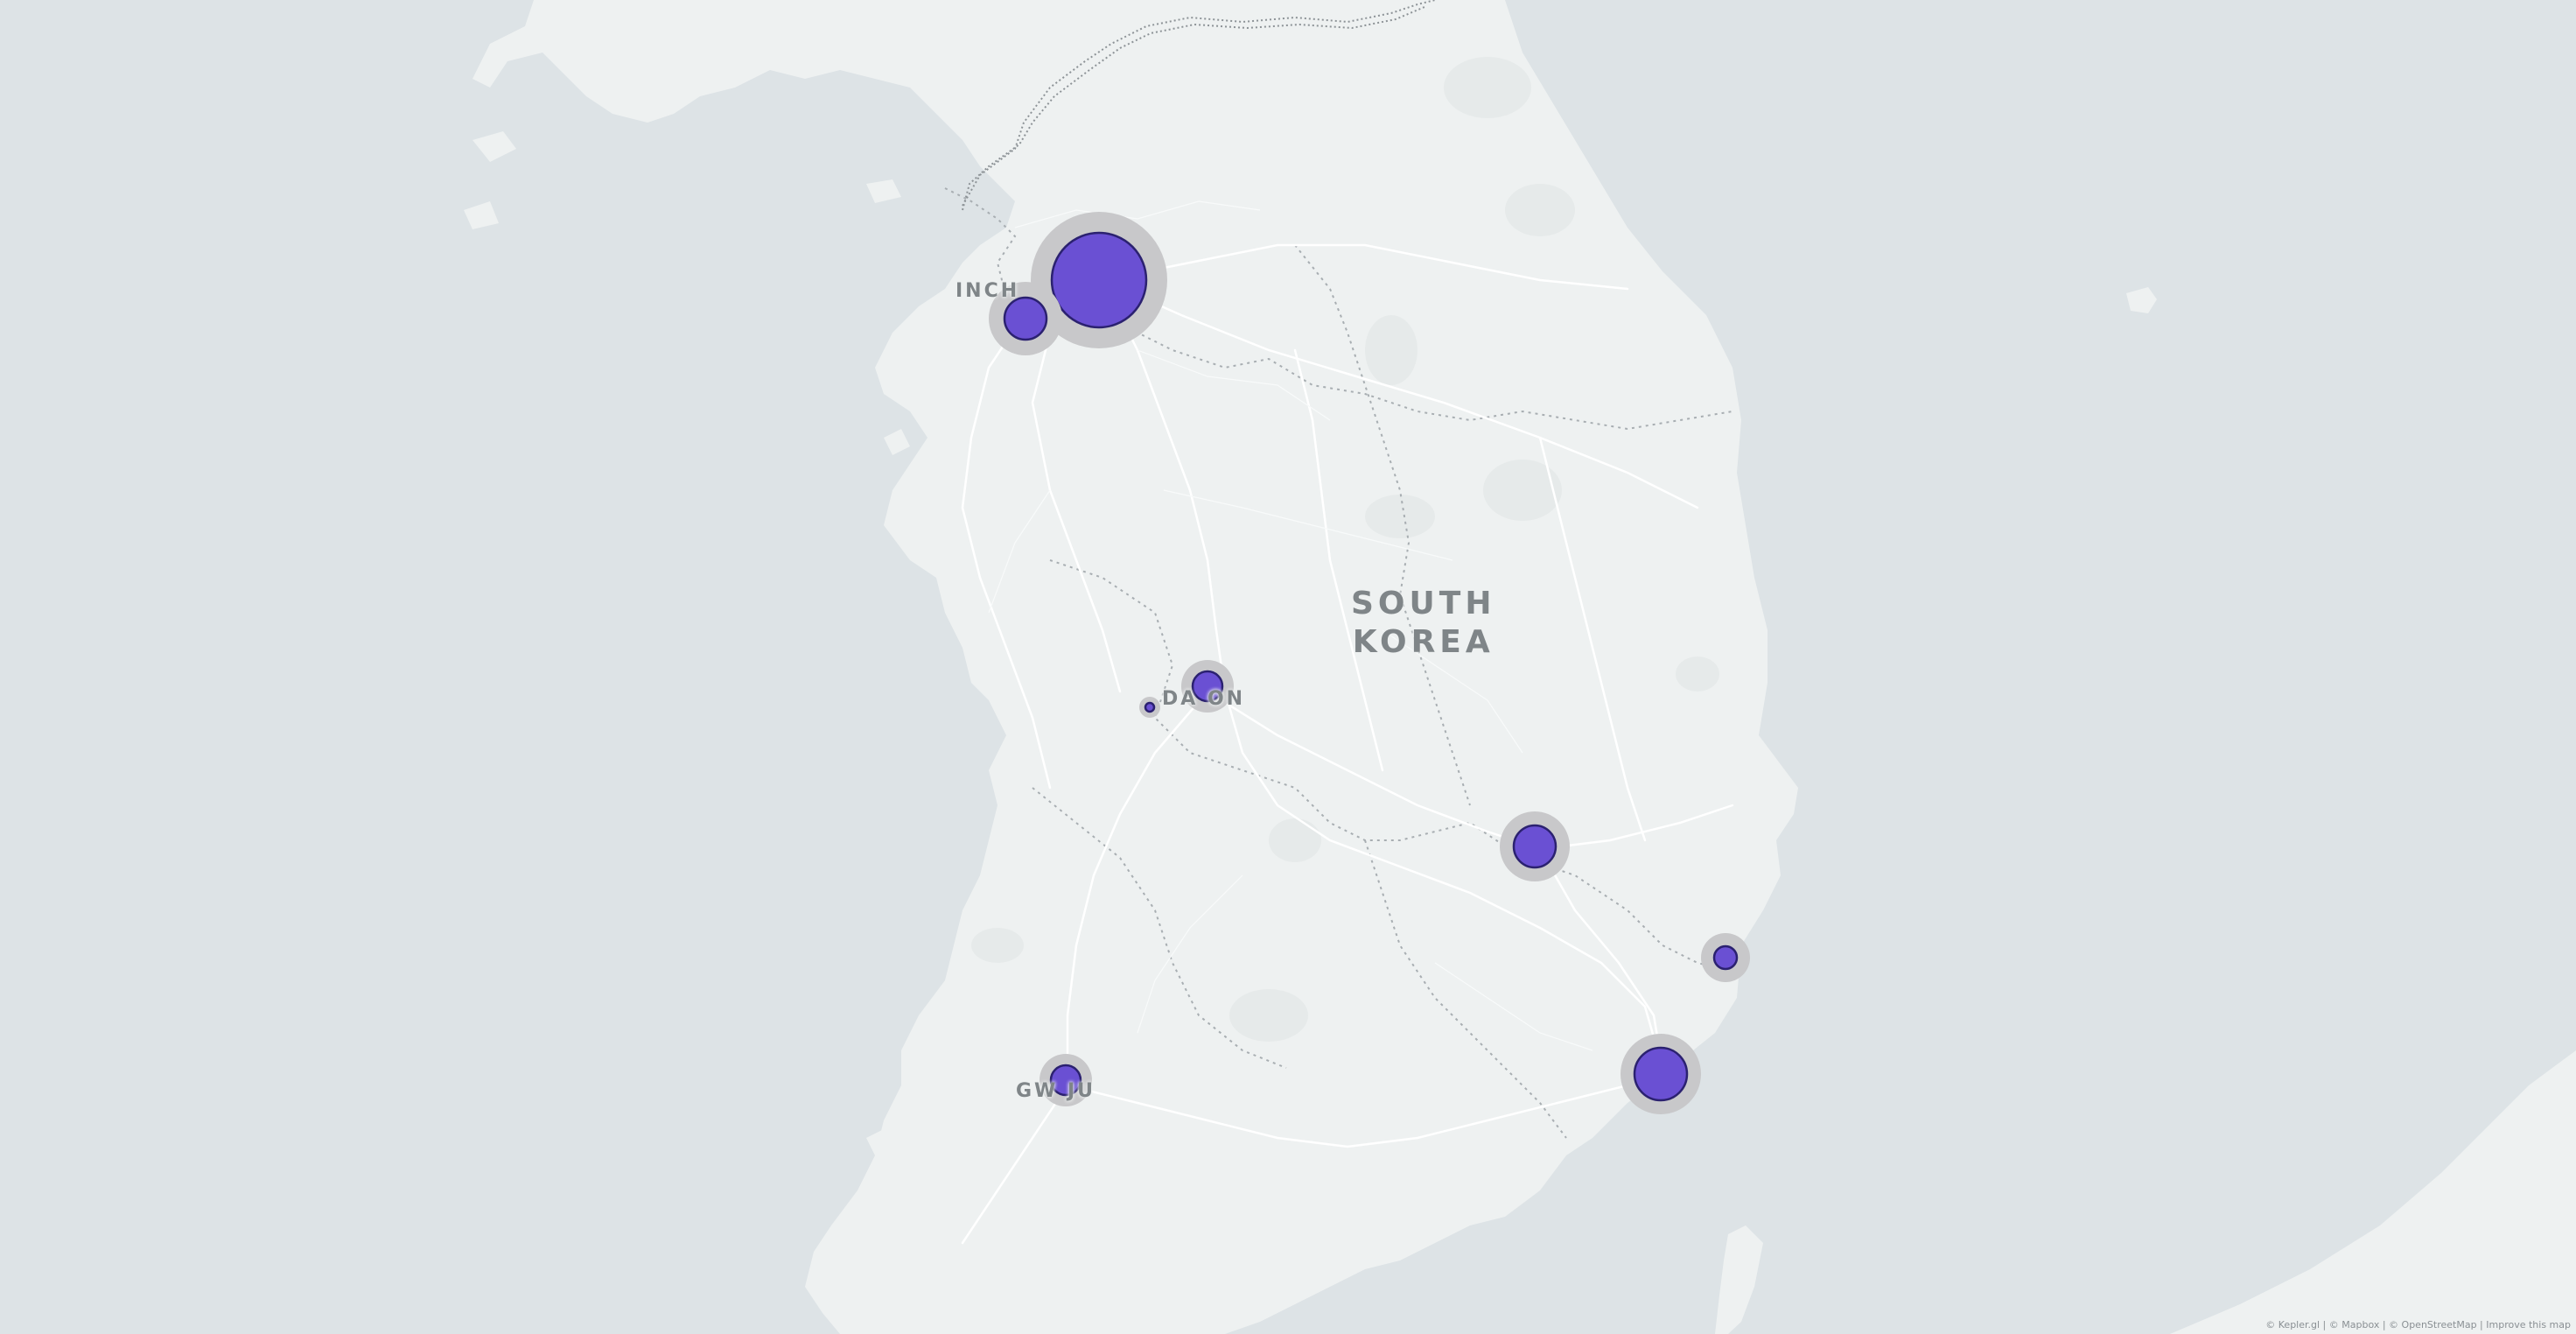 This screenshot has width=2576, height=1334. I want to click on land-tsushima, so click(1739, 1279).